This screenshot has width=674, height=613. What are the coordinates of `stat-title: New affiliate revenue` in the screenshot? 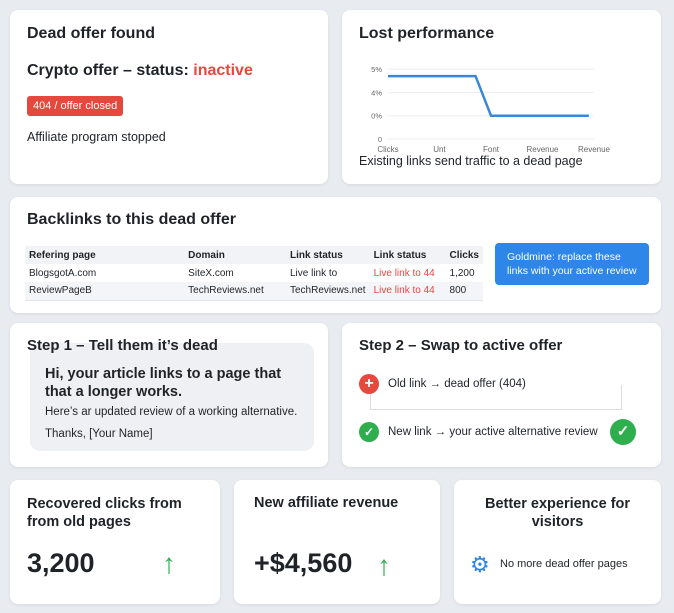 It's located at (326, 503).